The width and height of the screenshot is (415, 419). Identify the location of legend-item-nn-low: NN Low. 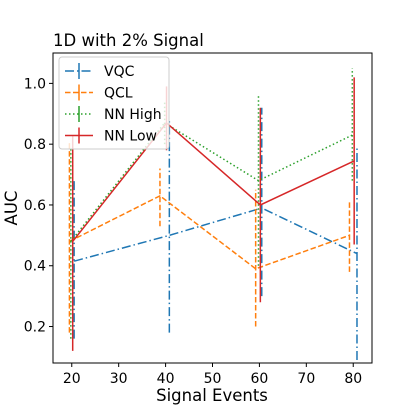
(111, 136).